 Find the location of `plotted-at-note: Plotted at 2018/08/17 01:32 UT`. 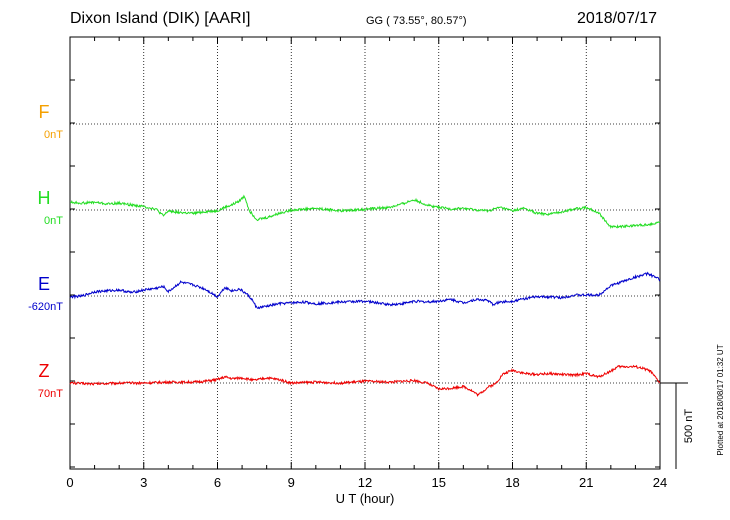

plotted-at-note: Plotted at 2018/08/17 01:32 UT is located at coordinates (720, 399).